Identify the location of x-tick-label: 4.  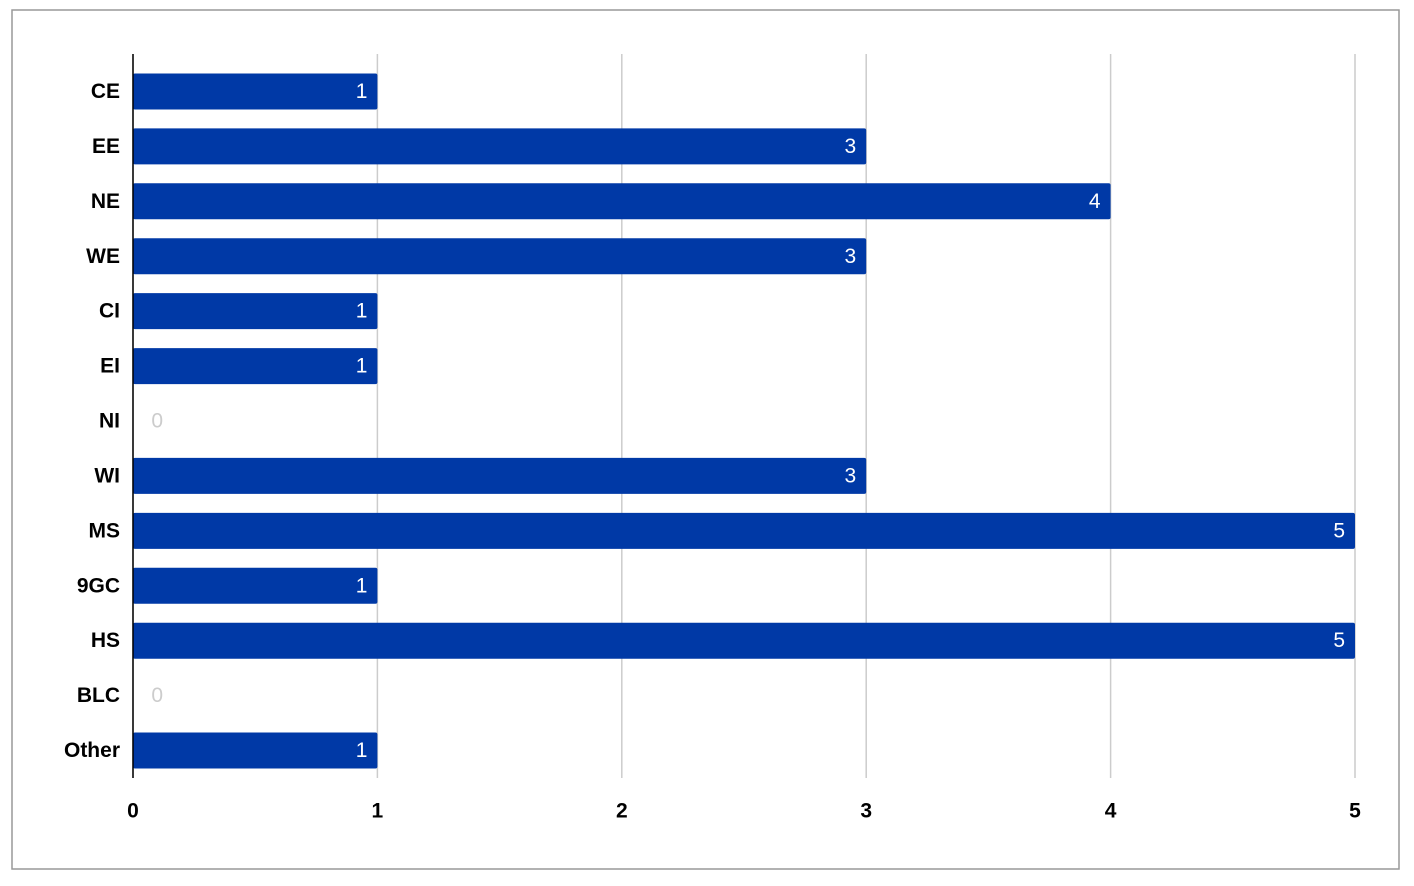
(1111, 811).